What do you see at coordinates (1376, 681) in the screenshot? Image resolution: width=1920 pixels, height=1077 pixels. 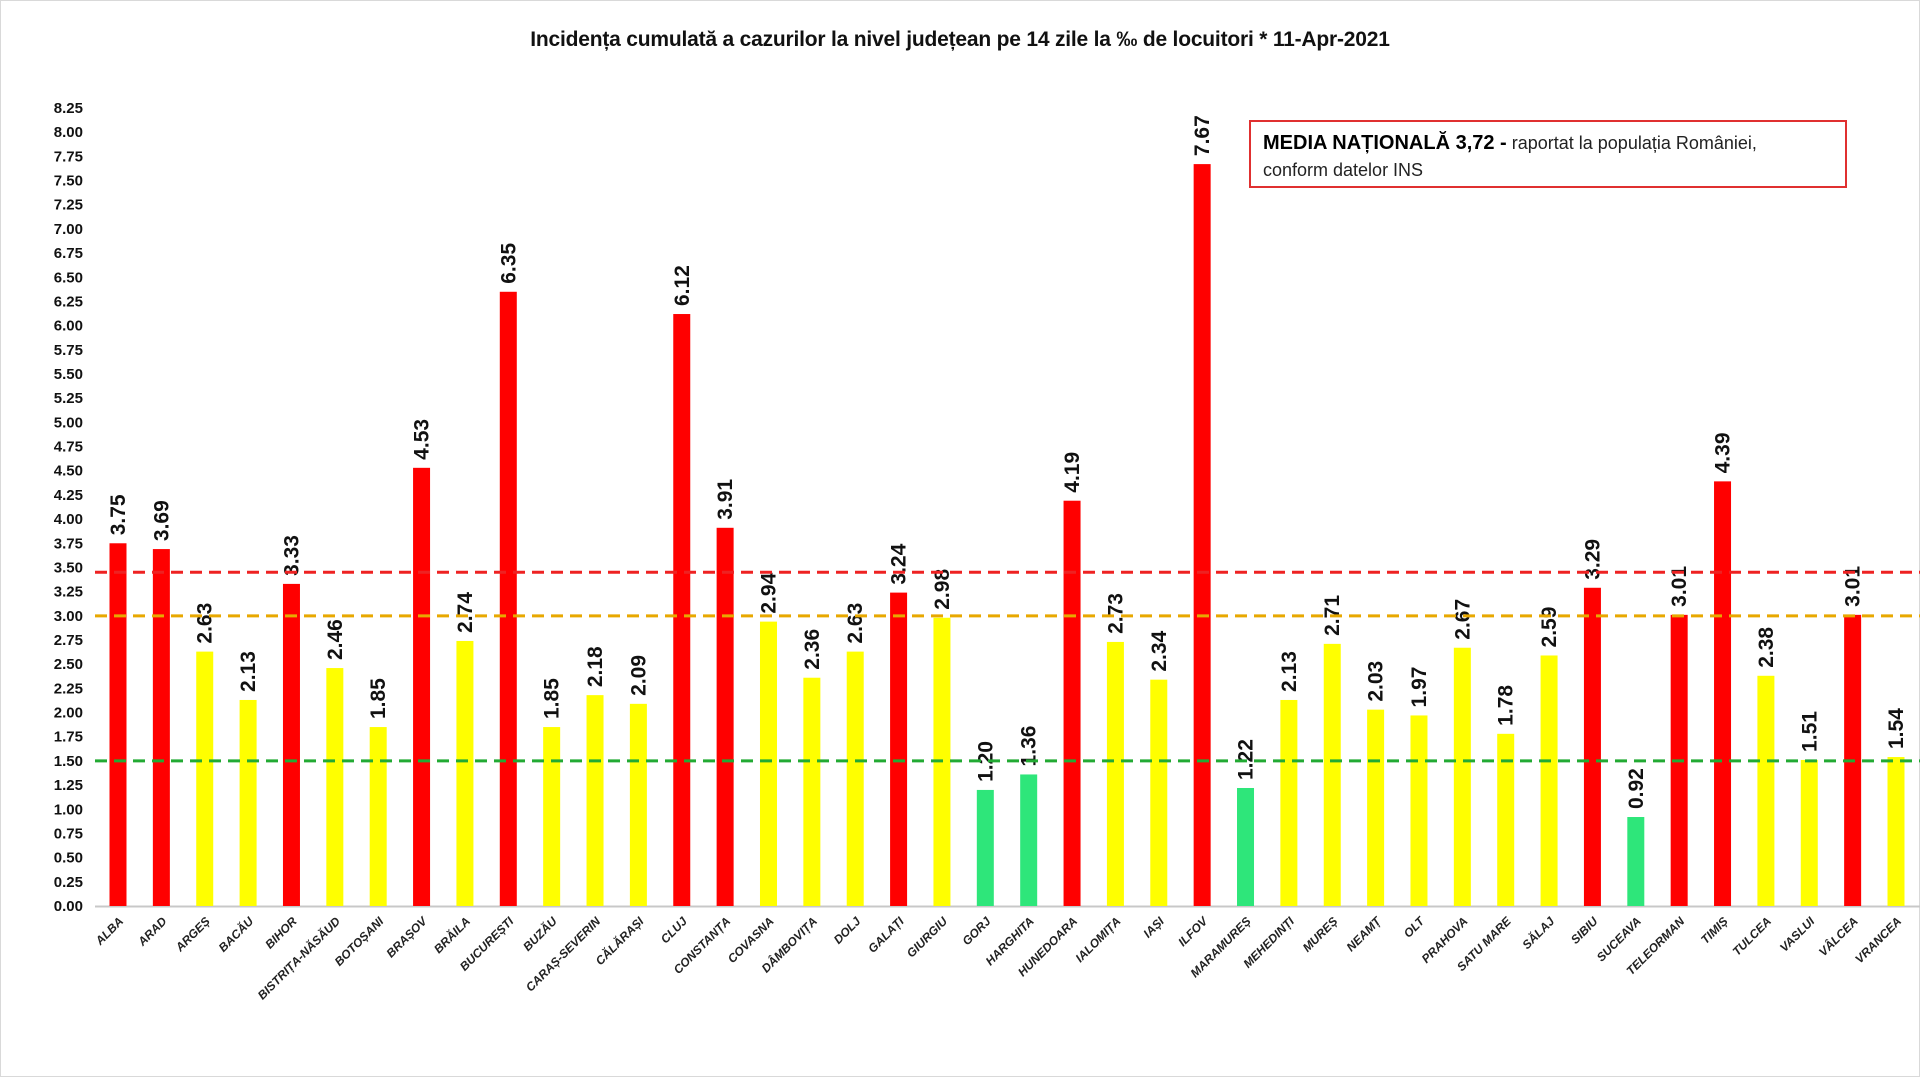 I see `data-label: 2.03` at bounding box center [1376, 681].